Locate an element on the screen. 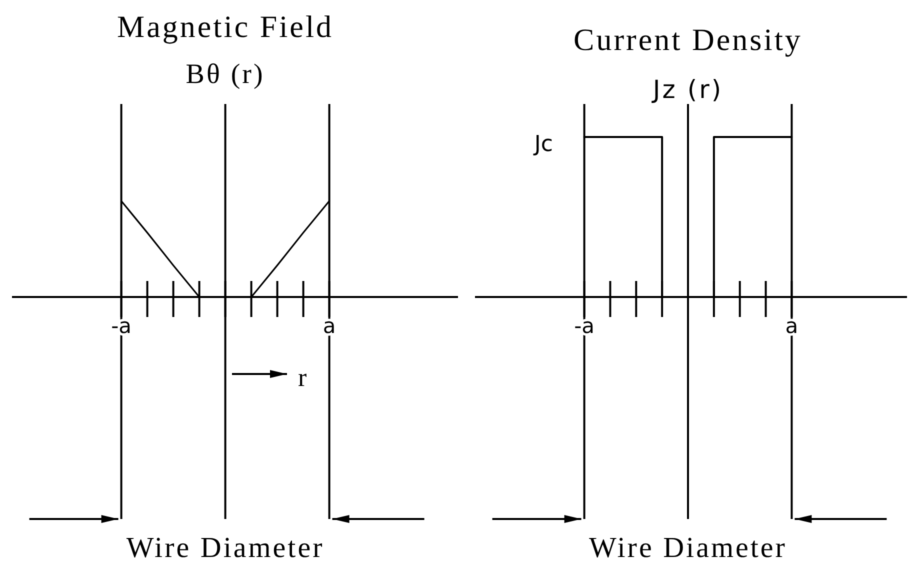  text: Jc is located at coordinates (542, 144).